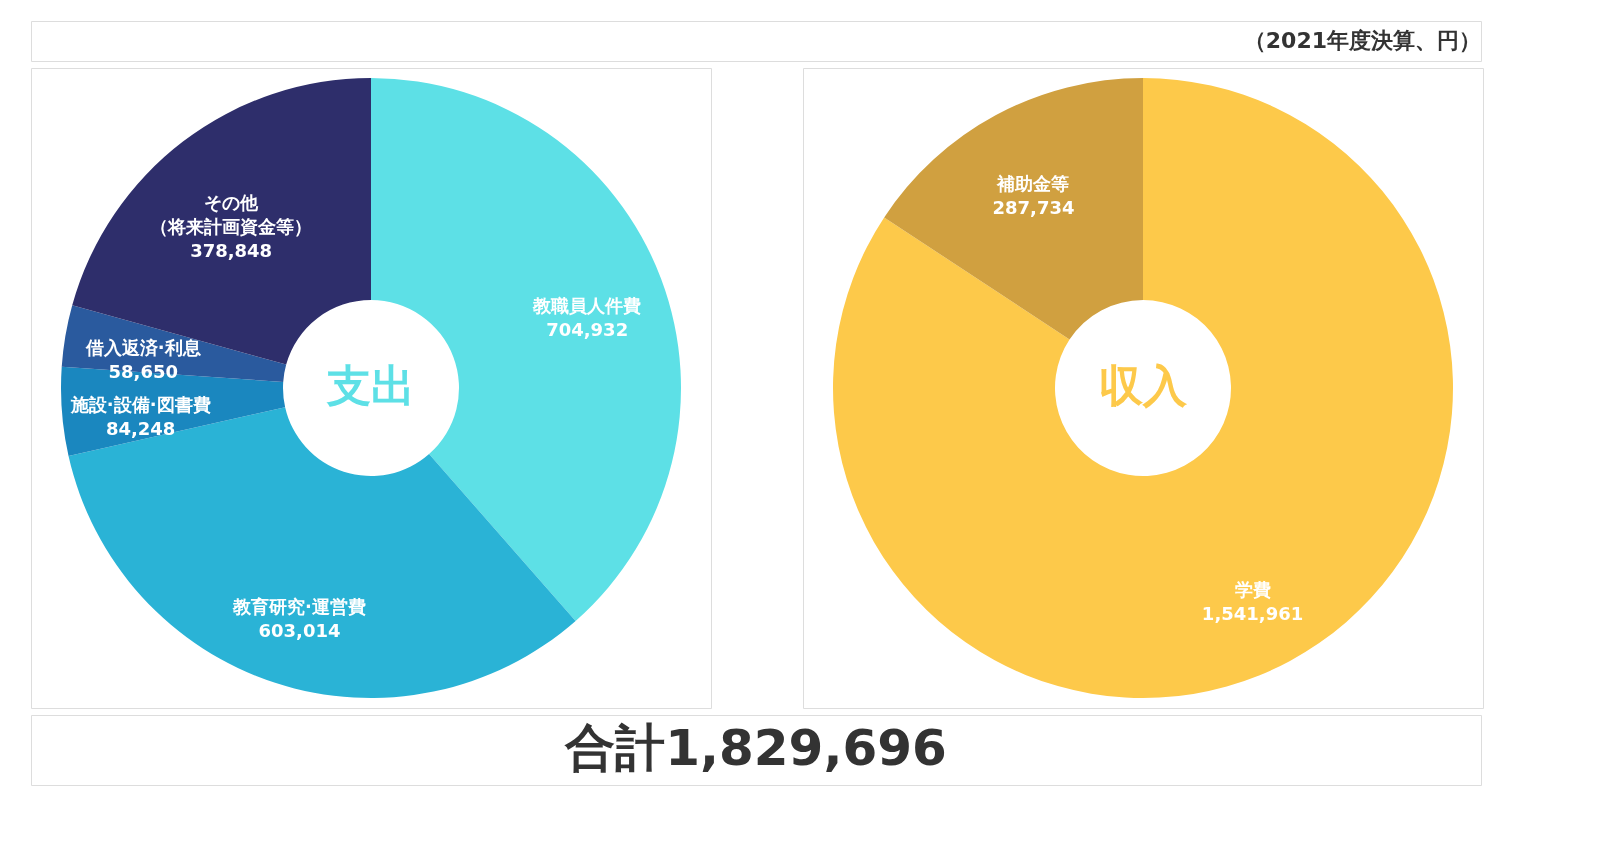  I want to click on text: 合計1,829,696, so click(755, 748).